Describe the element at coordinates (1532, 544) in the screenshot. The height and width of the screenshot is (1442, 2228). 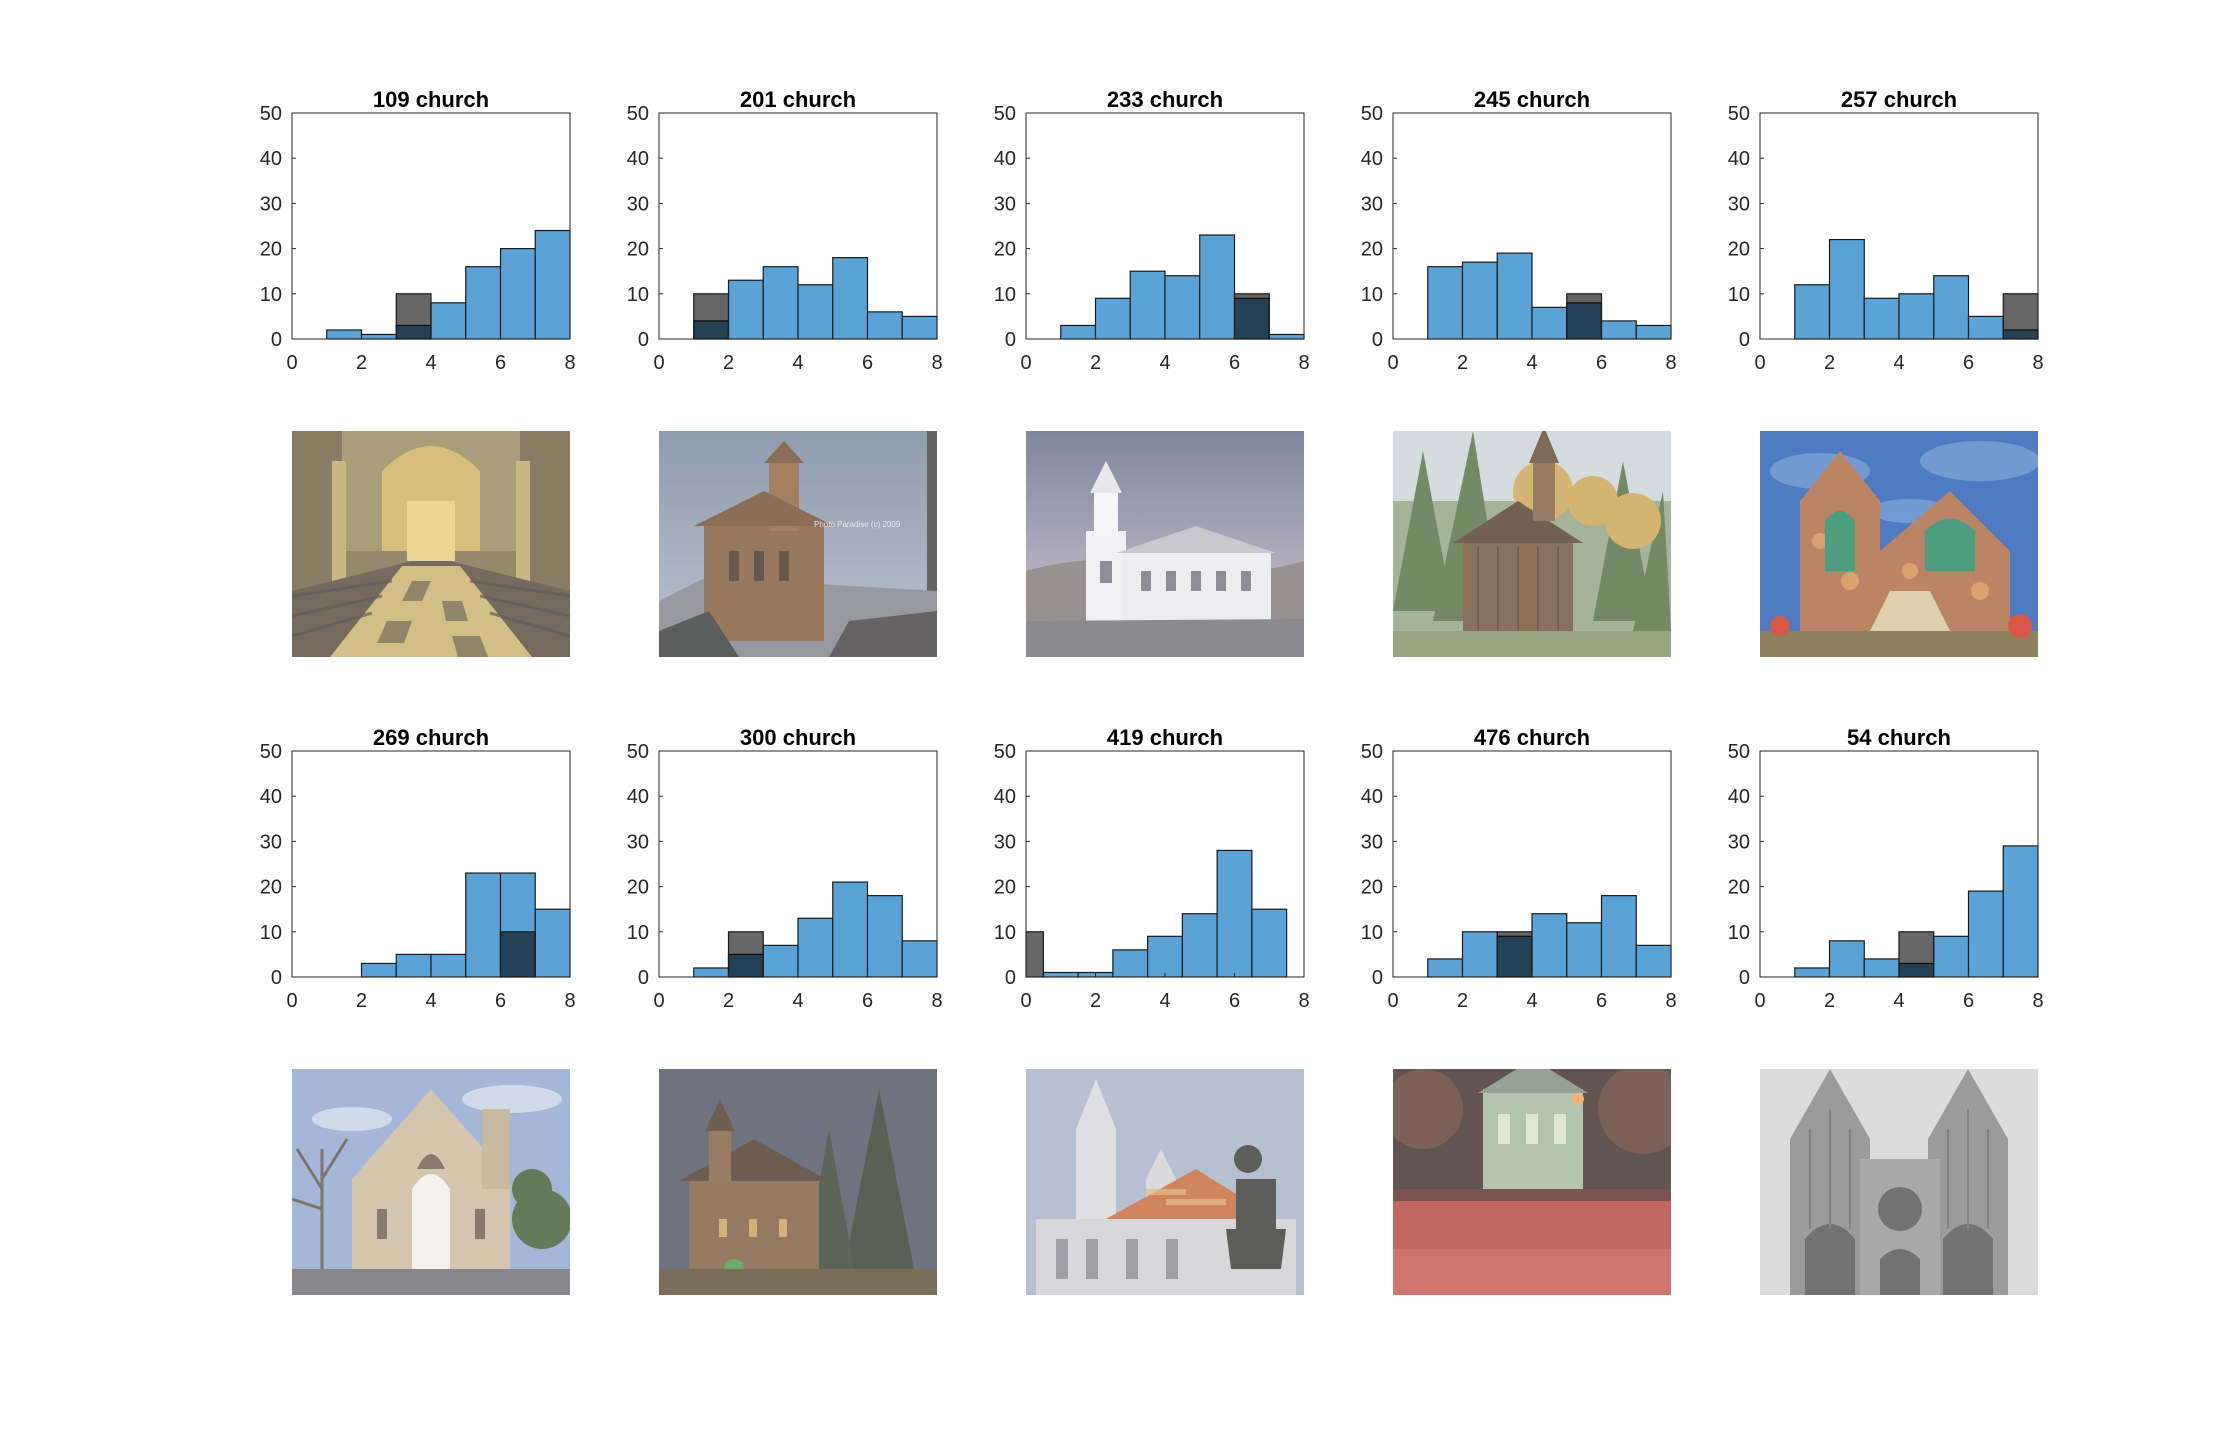
I see `photo-245-church` at that location.